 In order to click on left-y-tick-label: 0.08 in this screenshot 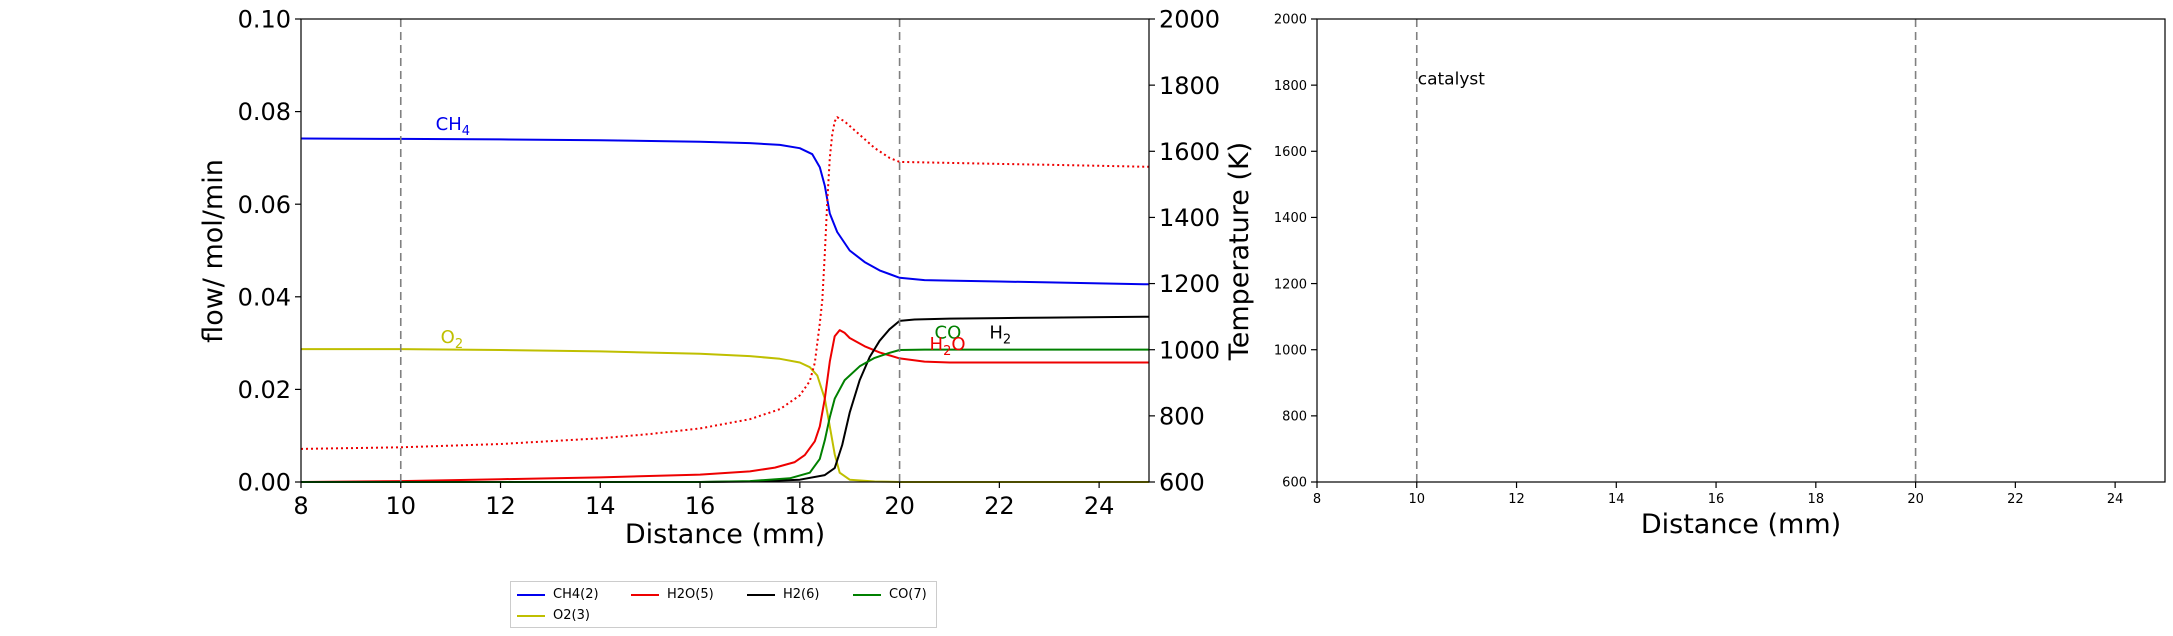, I will do `click(264, 112)`.